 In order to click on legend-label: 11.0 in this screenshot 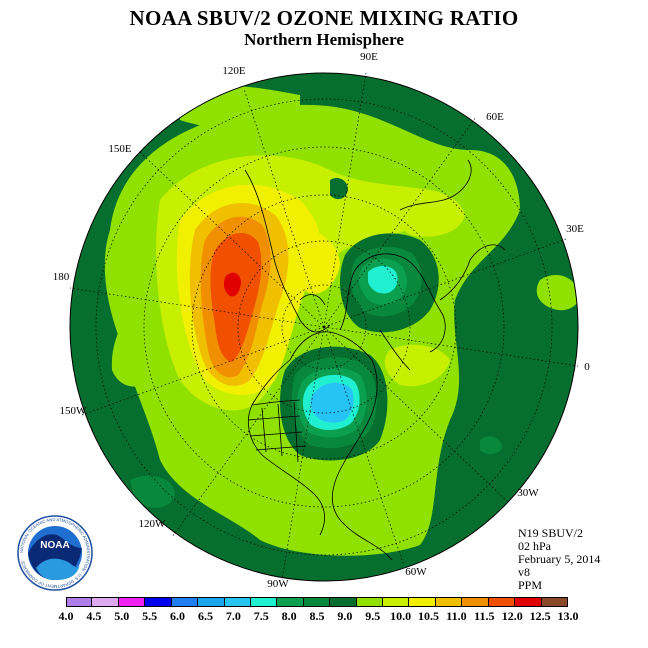, I will do `click(456, 616)`.